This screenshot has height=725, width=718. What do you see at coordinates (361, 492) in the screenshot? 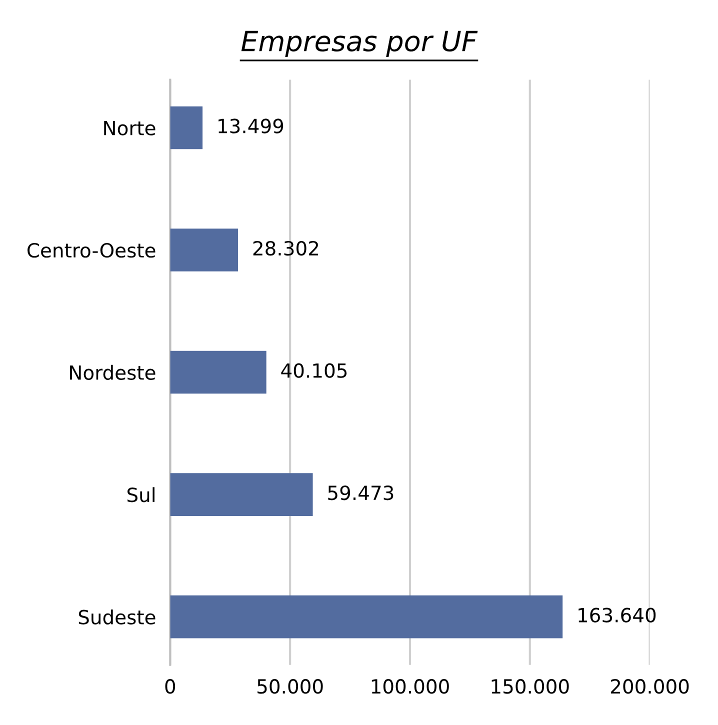
I see `data-label: 59.473` at bounding box center [361, 492].